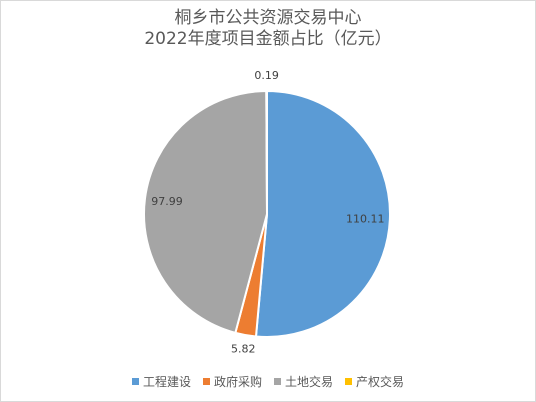  I want to click on chart-title: 桐乡市公共资源交易中心 2022年度项目金额占比（亿元）, so click(268, 29).